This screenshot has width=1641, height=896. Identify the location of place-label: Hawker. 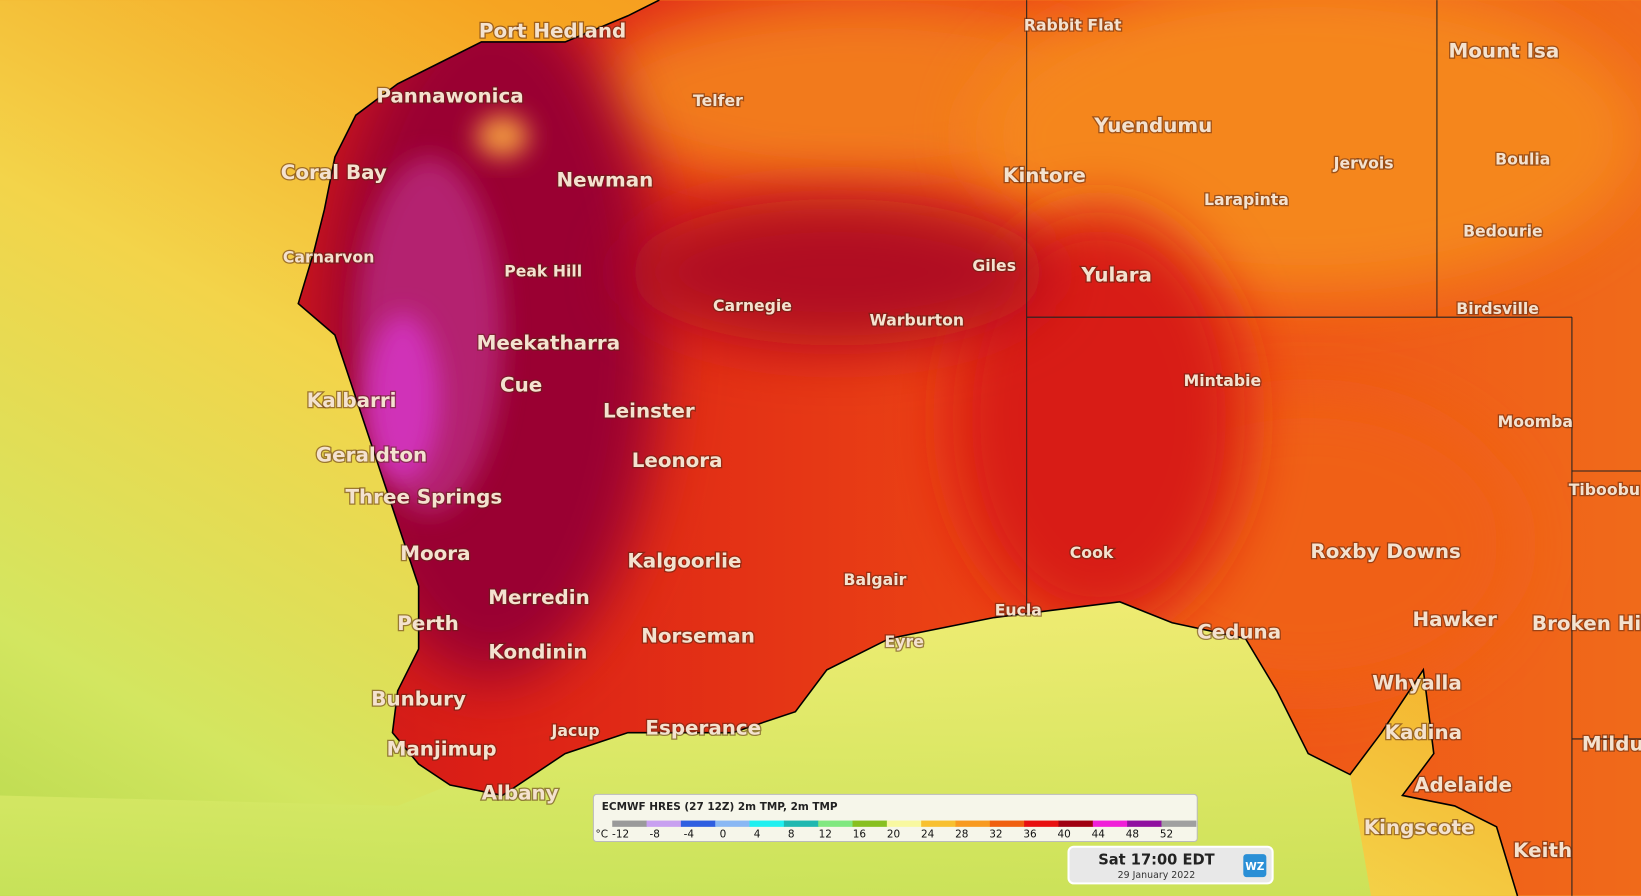
(1455, 619).